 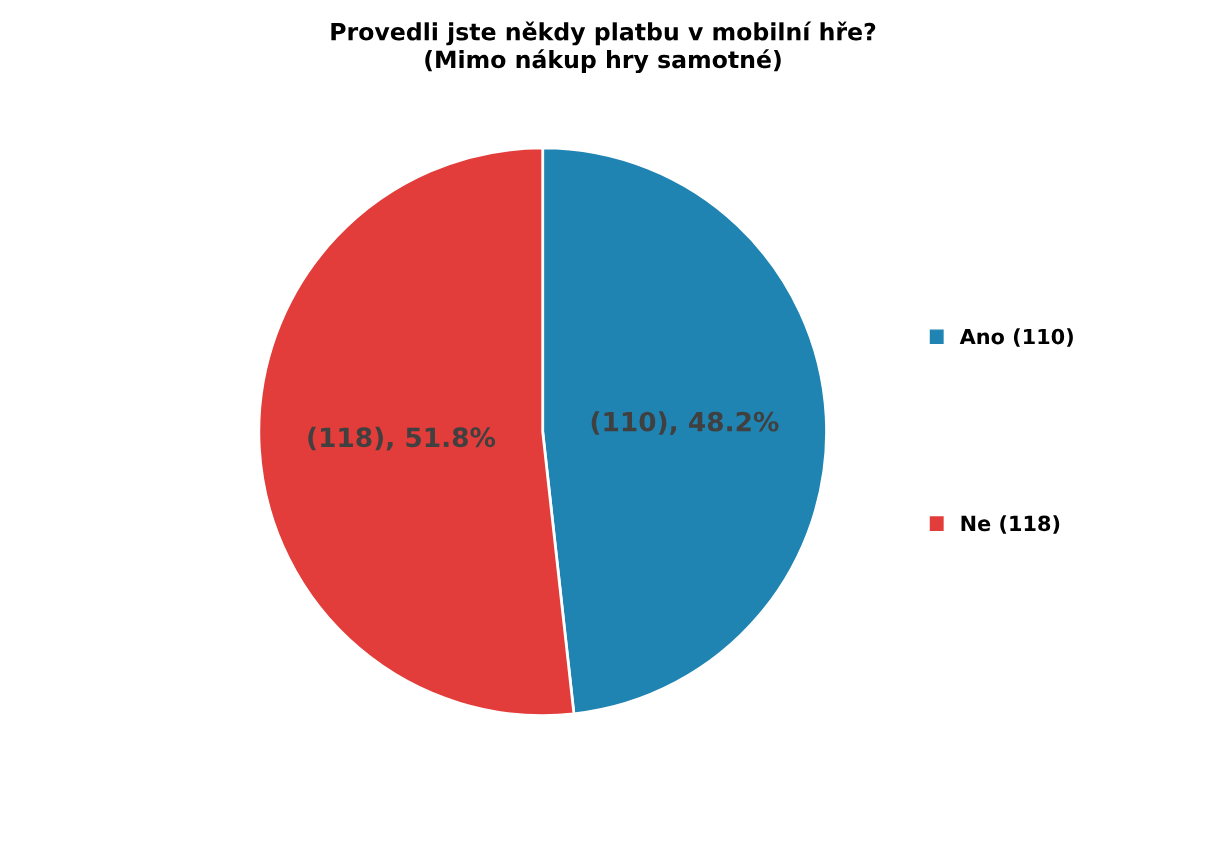 I want to click on legend-label: Ano (110), so click(x=1016, y=337).